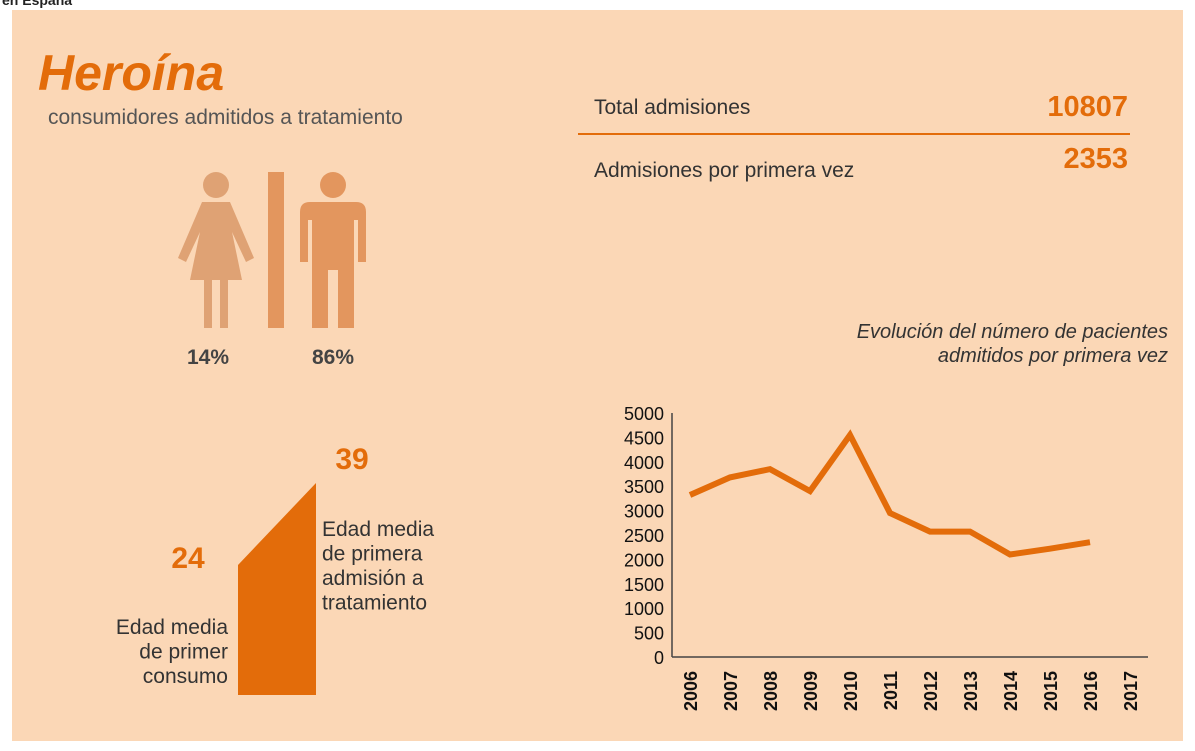 Image resolution: width=1195 pixels, height=751 pixels. Describe the element at coordinates (644, 560) in the screenshot. I see `y-tick-label: 2000` at that location.